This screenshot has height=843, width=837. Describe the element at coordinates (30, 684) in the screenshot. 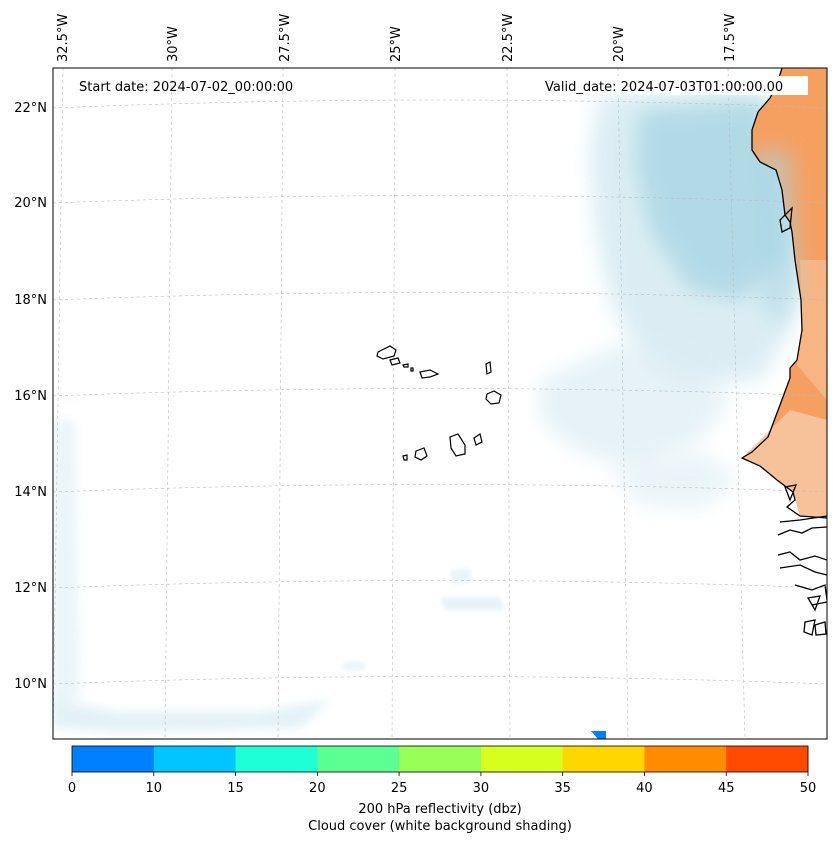

I see `lat-label: 10°N` at that location.